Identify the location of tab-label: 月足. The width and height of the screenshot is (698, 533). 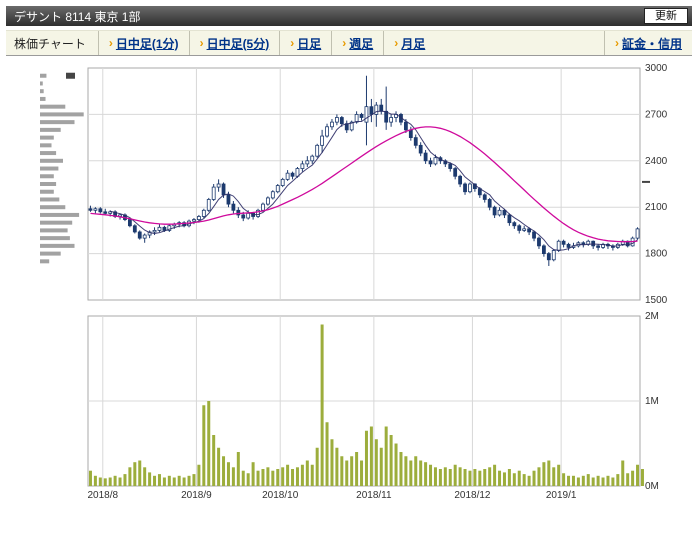
(413, 43).